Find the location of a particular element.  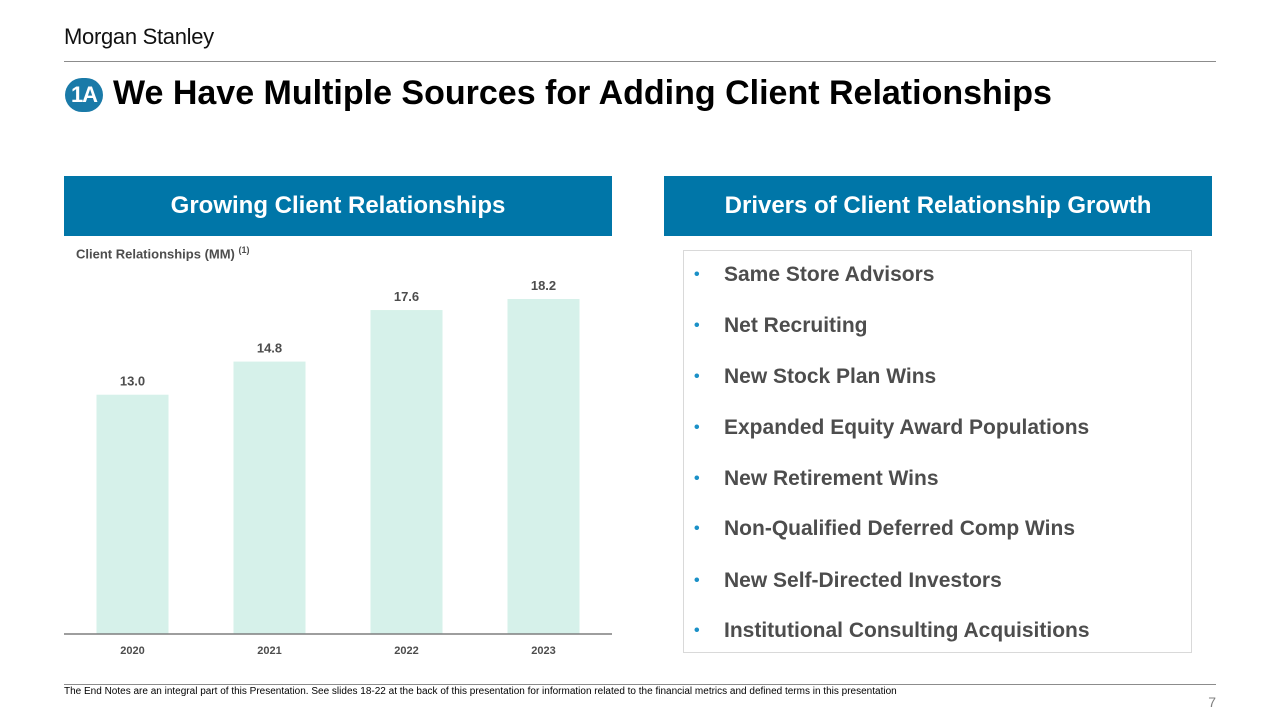

driver-item: • New Retirement Wins is located at coordinates (816, 479).